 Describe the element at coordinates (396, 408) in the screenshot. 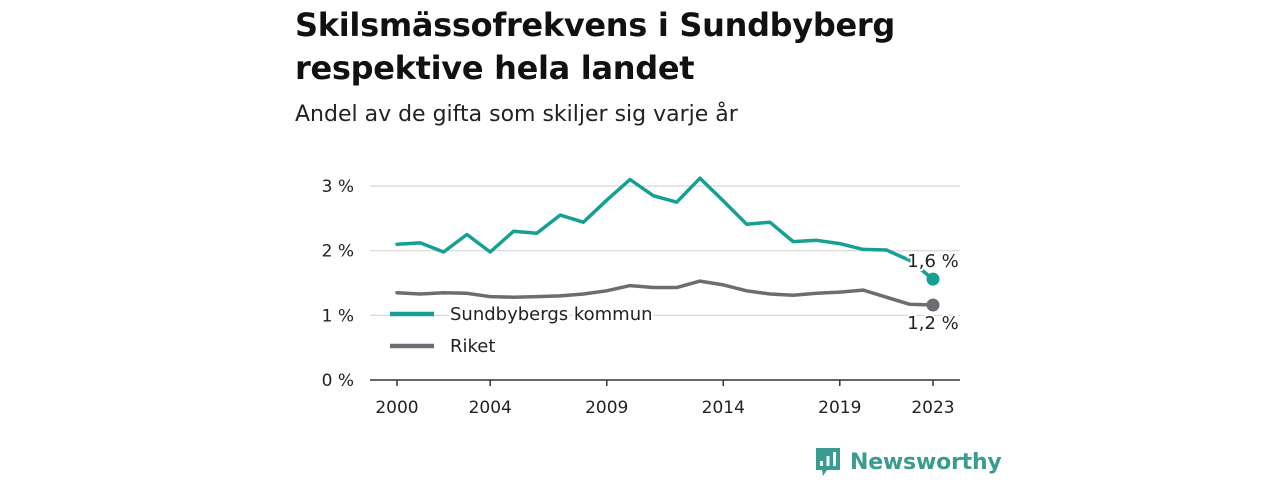

I see `x-tick-label: 2000` at that location.